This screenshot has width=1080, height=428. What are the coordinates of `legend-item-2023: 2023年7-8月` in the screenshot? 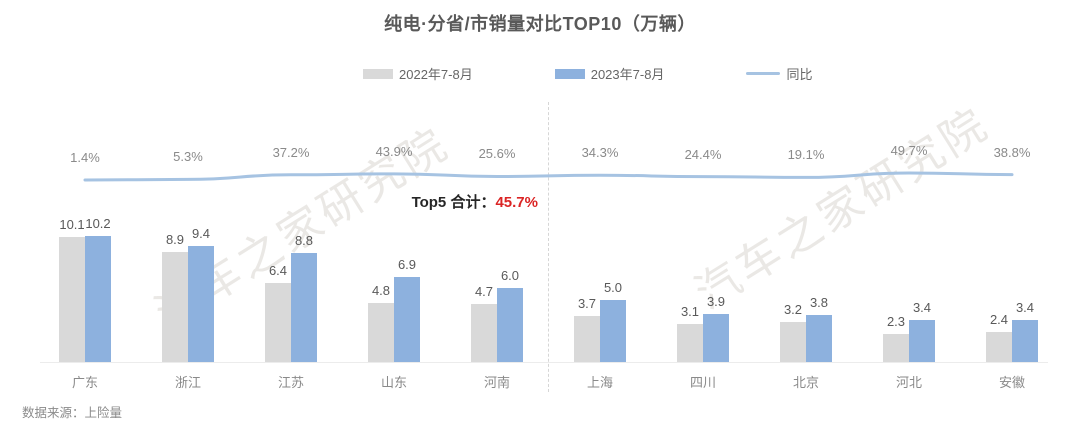 It's located at (609, 73).